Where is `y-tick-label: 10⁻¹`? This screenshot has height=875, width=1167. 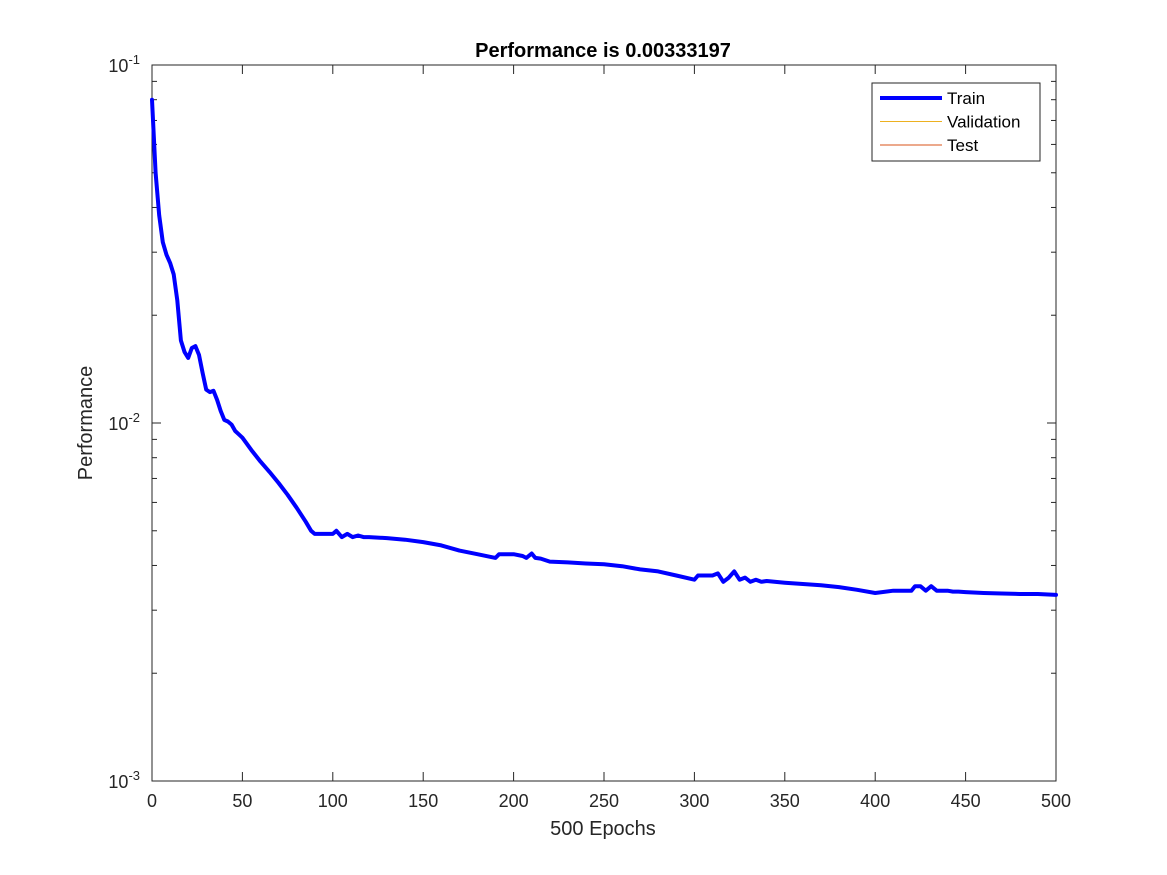
y-tick-label: 10⁻¹ is located at coordinates (124, 64).